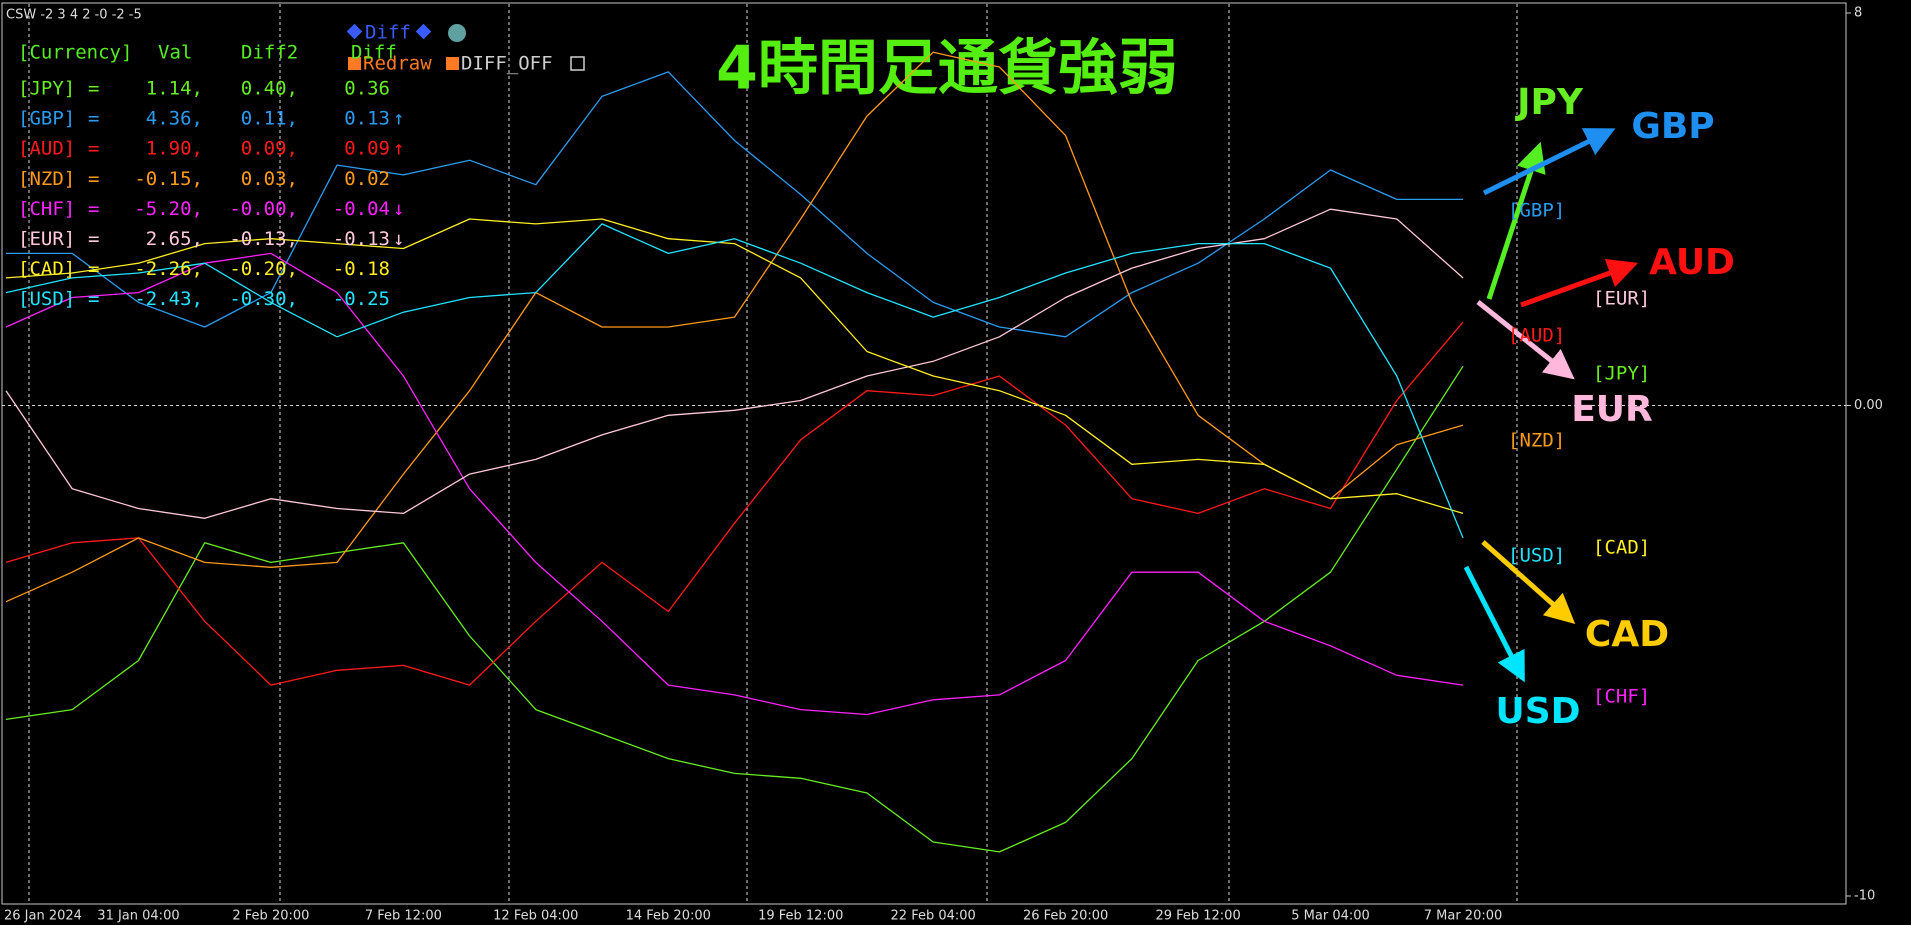 This screenshot has width=1911, height=925. What do you see at coordinates (388, 33) in the screenshot?
I see `diff-button: Diff` at bounding box center [388, 33].